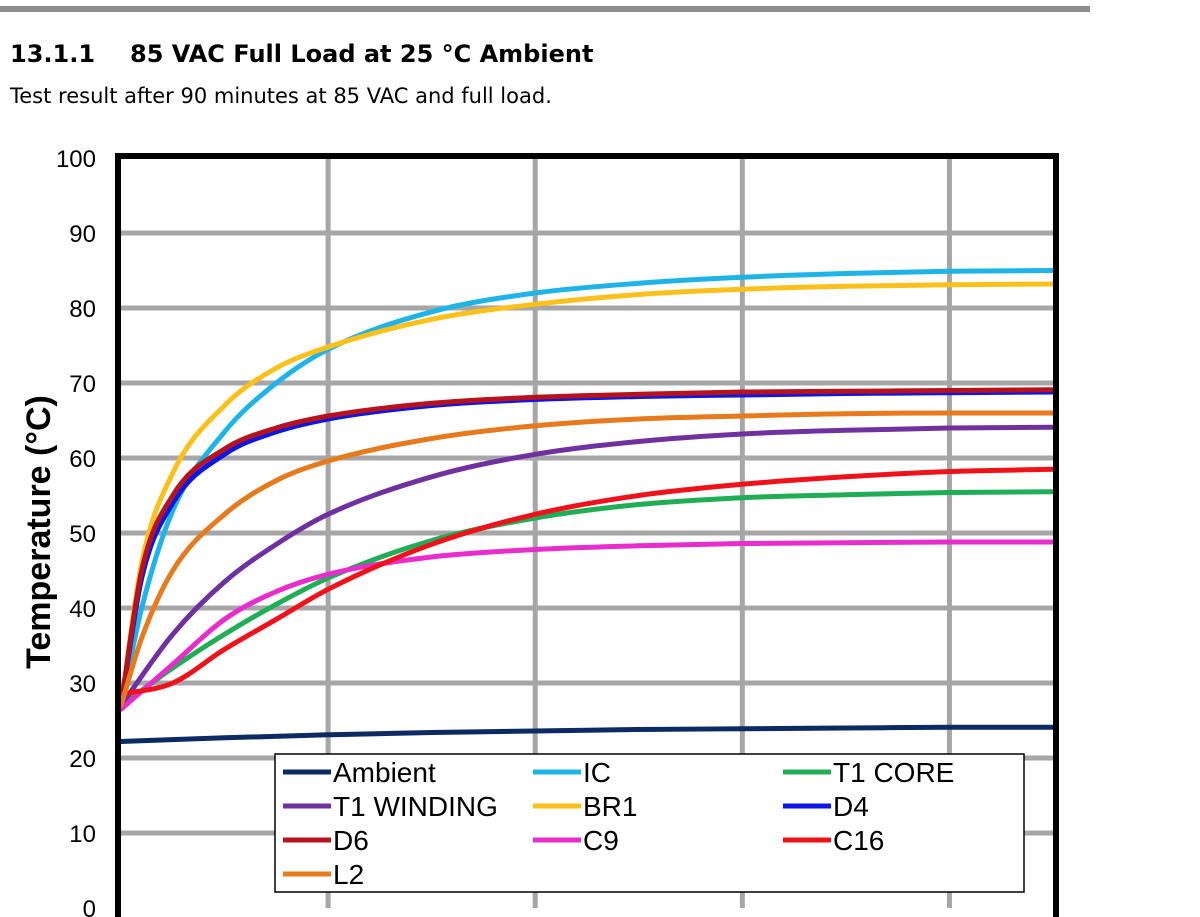 This screenshot has width=1200, height=917. I want to click on y-tick-label: 30, so click(82, 684).